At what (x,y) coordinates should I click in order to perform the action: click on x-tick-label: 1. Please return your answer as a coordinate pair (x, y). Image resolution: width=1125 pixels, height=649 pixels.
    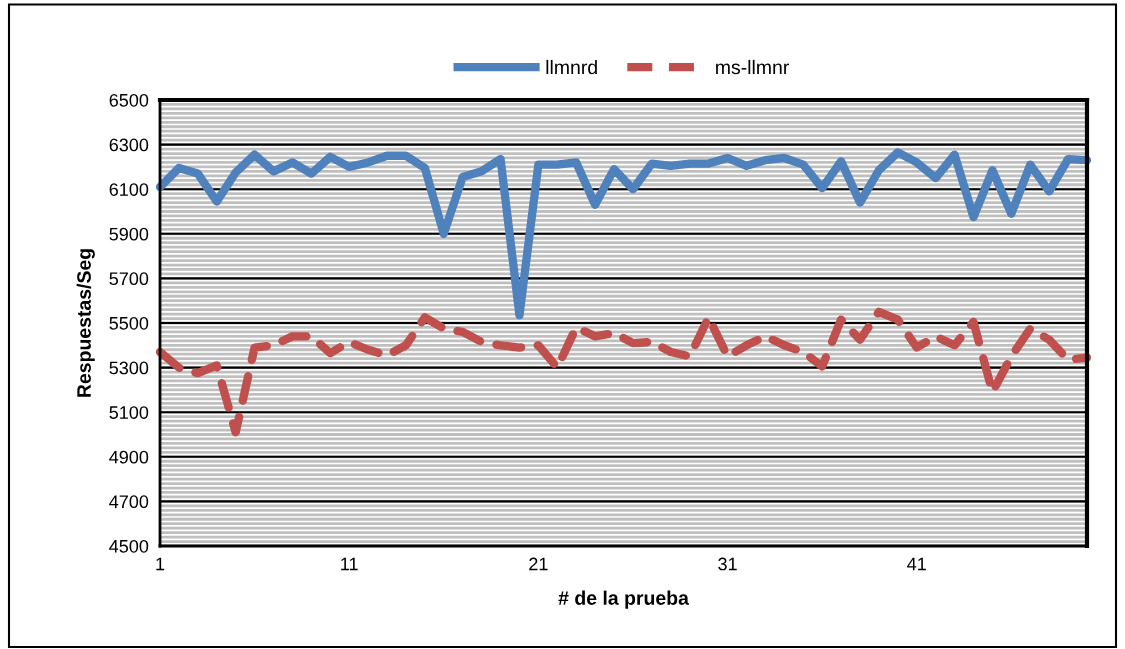
    Looking at the image, I should click on (160, 564).